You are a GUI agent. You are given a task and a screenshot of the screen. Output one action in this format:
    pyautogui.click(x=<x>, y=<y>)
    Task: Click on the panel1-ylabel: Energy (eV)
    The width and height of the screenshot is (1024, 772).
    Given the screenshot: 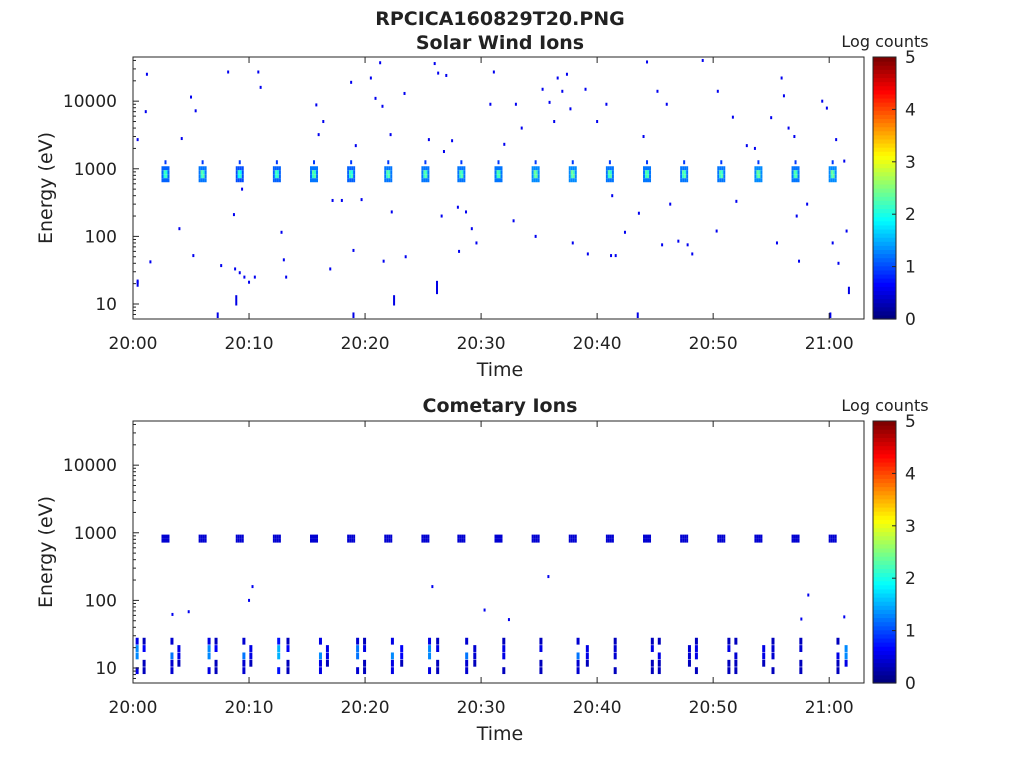 What is the action you would take?
    pyautogui.click(x=46, y=188)
    